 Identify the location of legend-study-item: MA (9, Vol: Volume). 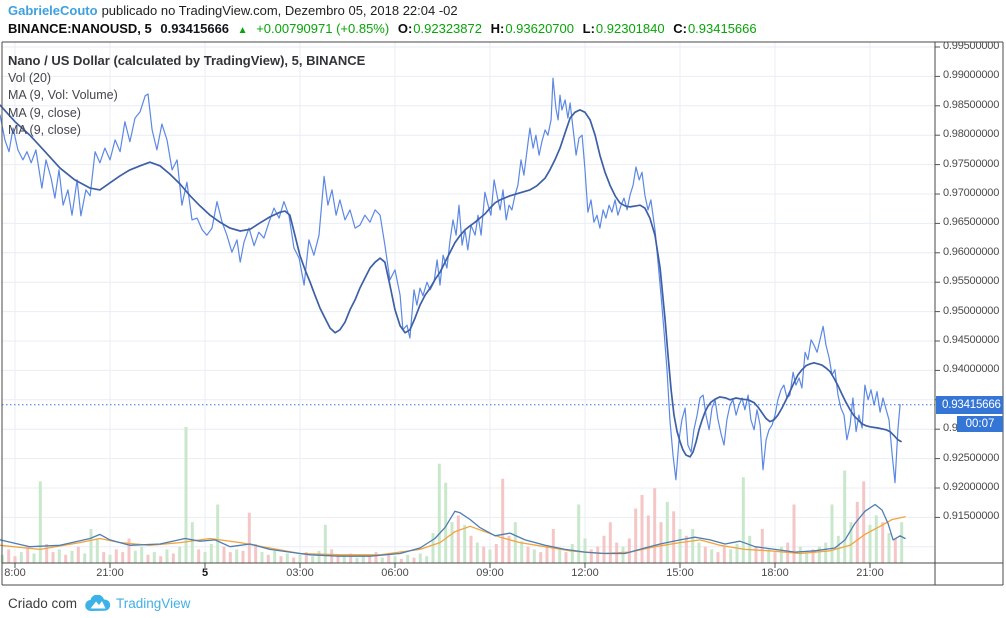
(63, 95).